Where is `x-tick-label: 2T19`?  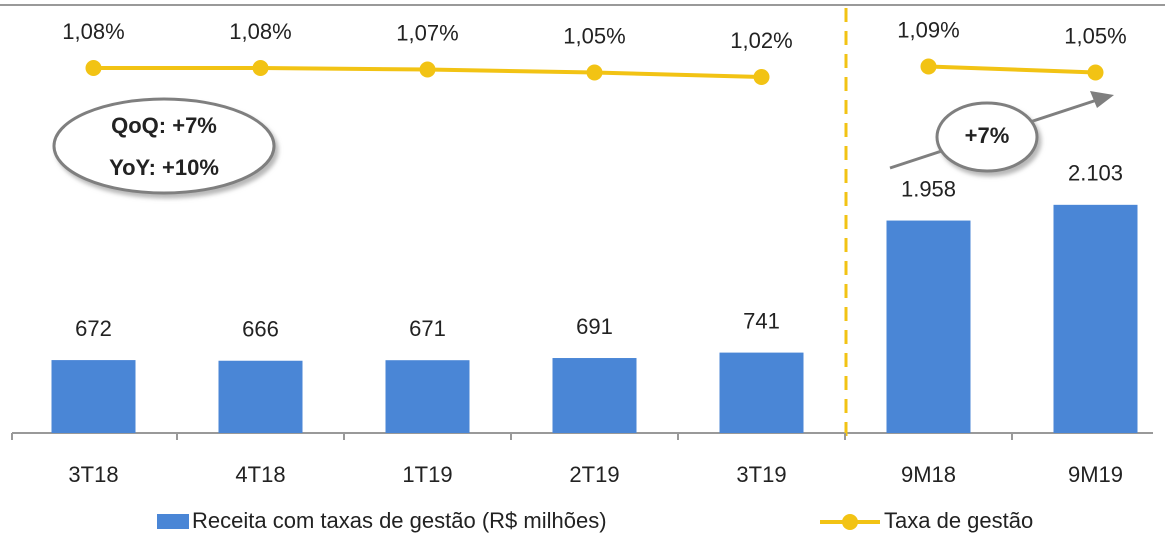 x-tick-label: 2T19 is located at coordinates (594, 474).